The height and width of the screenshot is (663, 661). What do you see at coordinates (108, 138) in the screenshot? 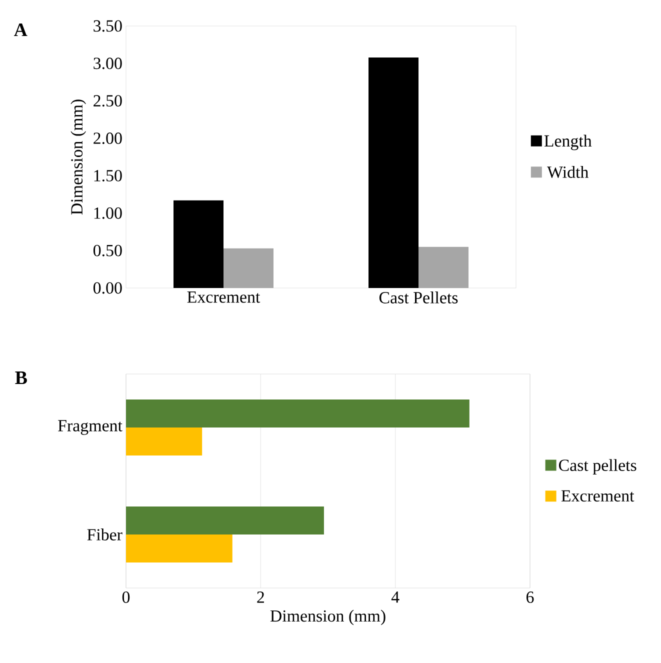
I see `y-tick-label: 2.00` at bounding box center [108, 138].